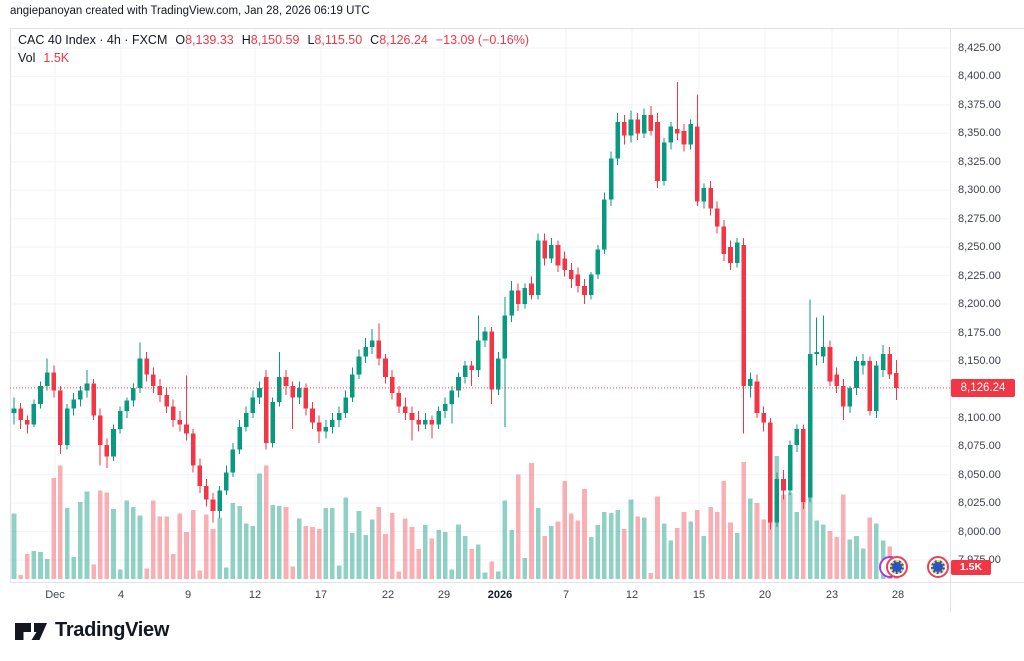 This screenshot has width=1024, height=661. I want to click on time-axis-label: 7, so click(566, 595).